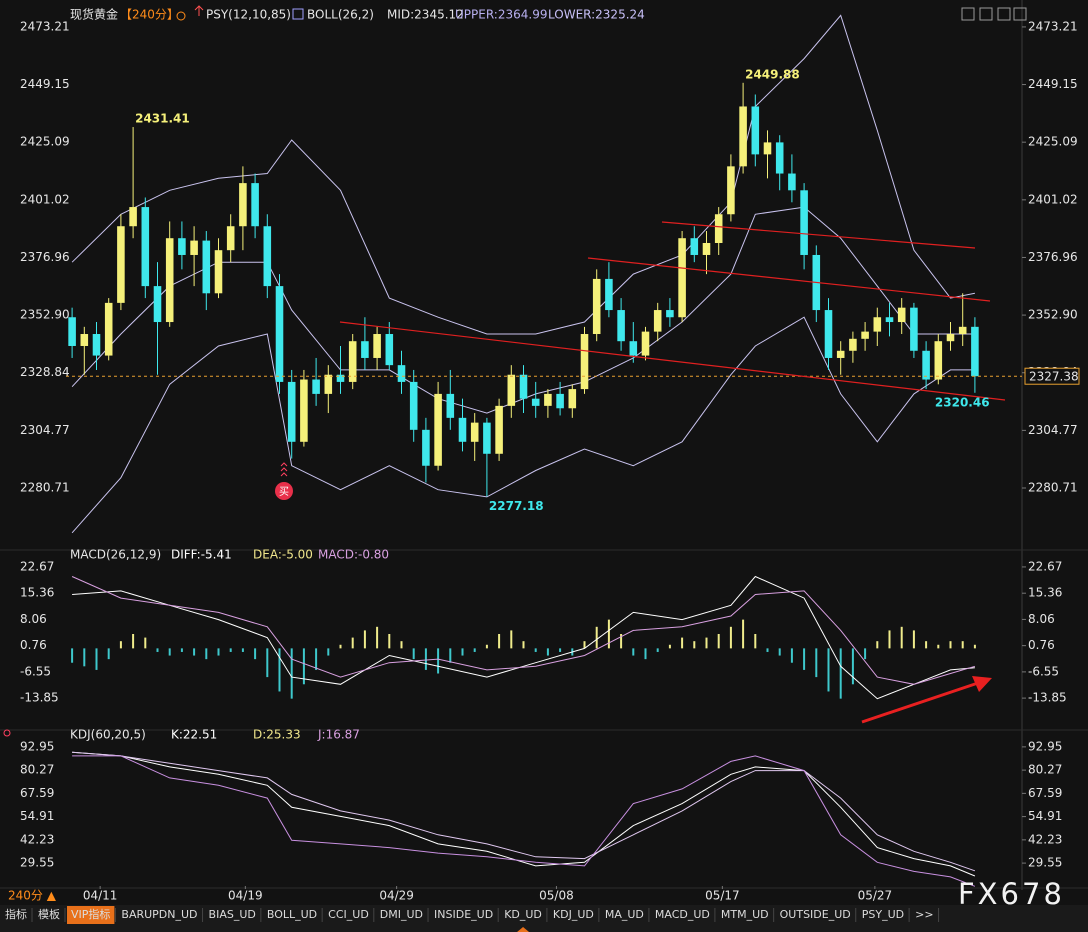  I want to click on y-tick-label: 2425.09, so click(1053, 142).